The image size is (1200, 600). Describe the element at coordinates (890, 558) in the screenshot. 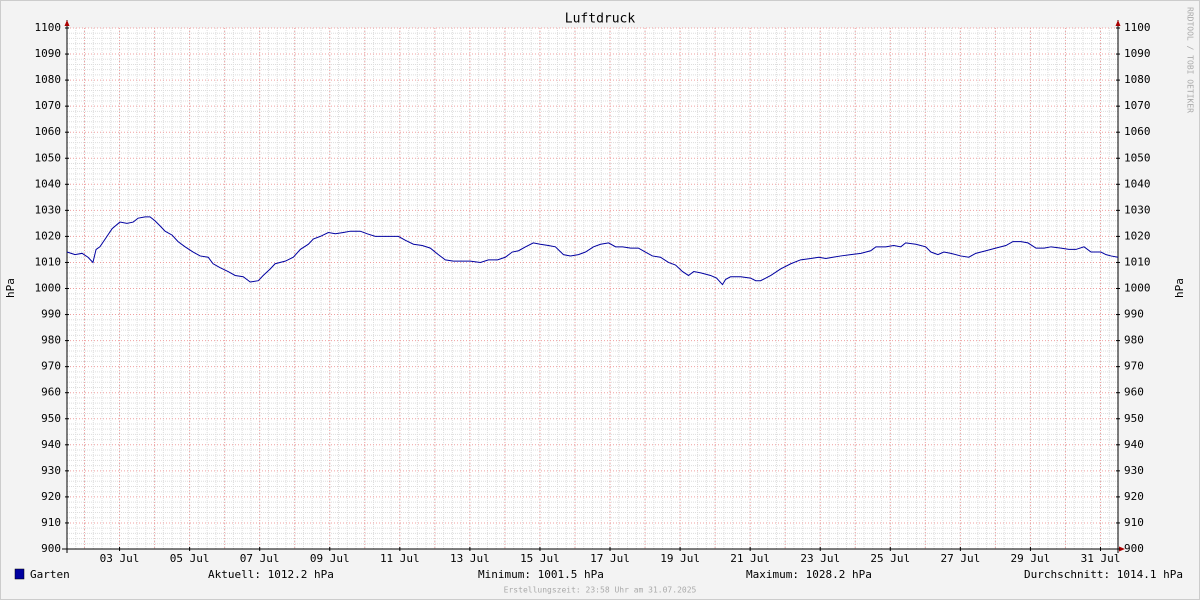

I see `x-tick-label: 25 Jul` at that location.